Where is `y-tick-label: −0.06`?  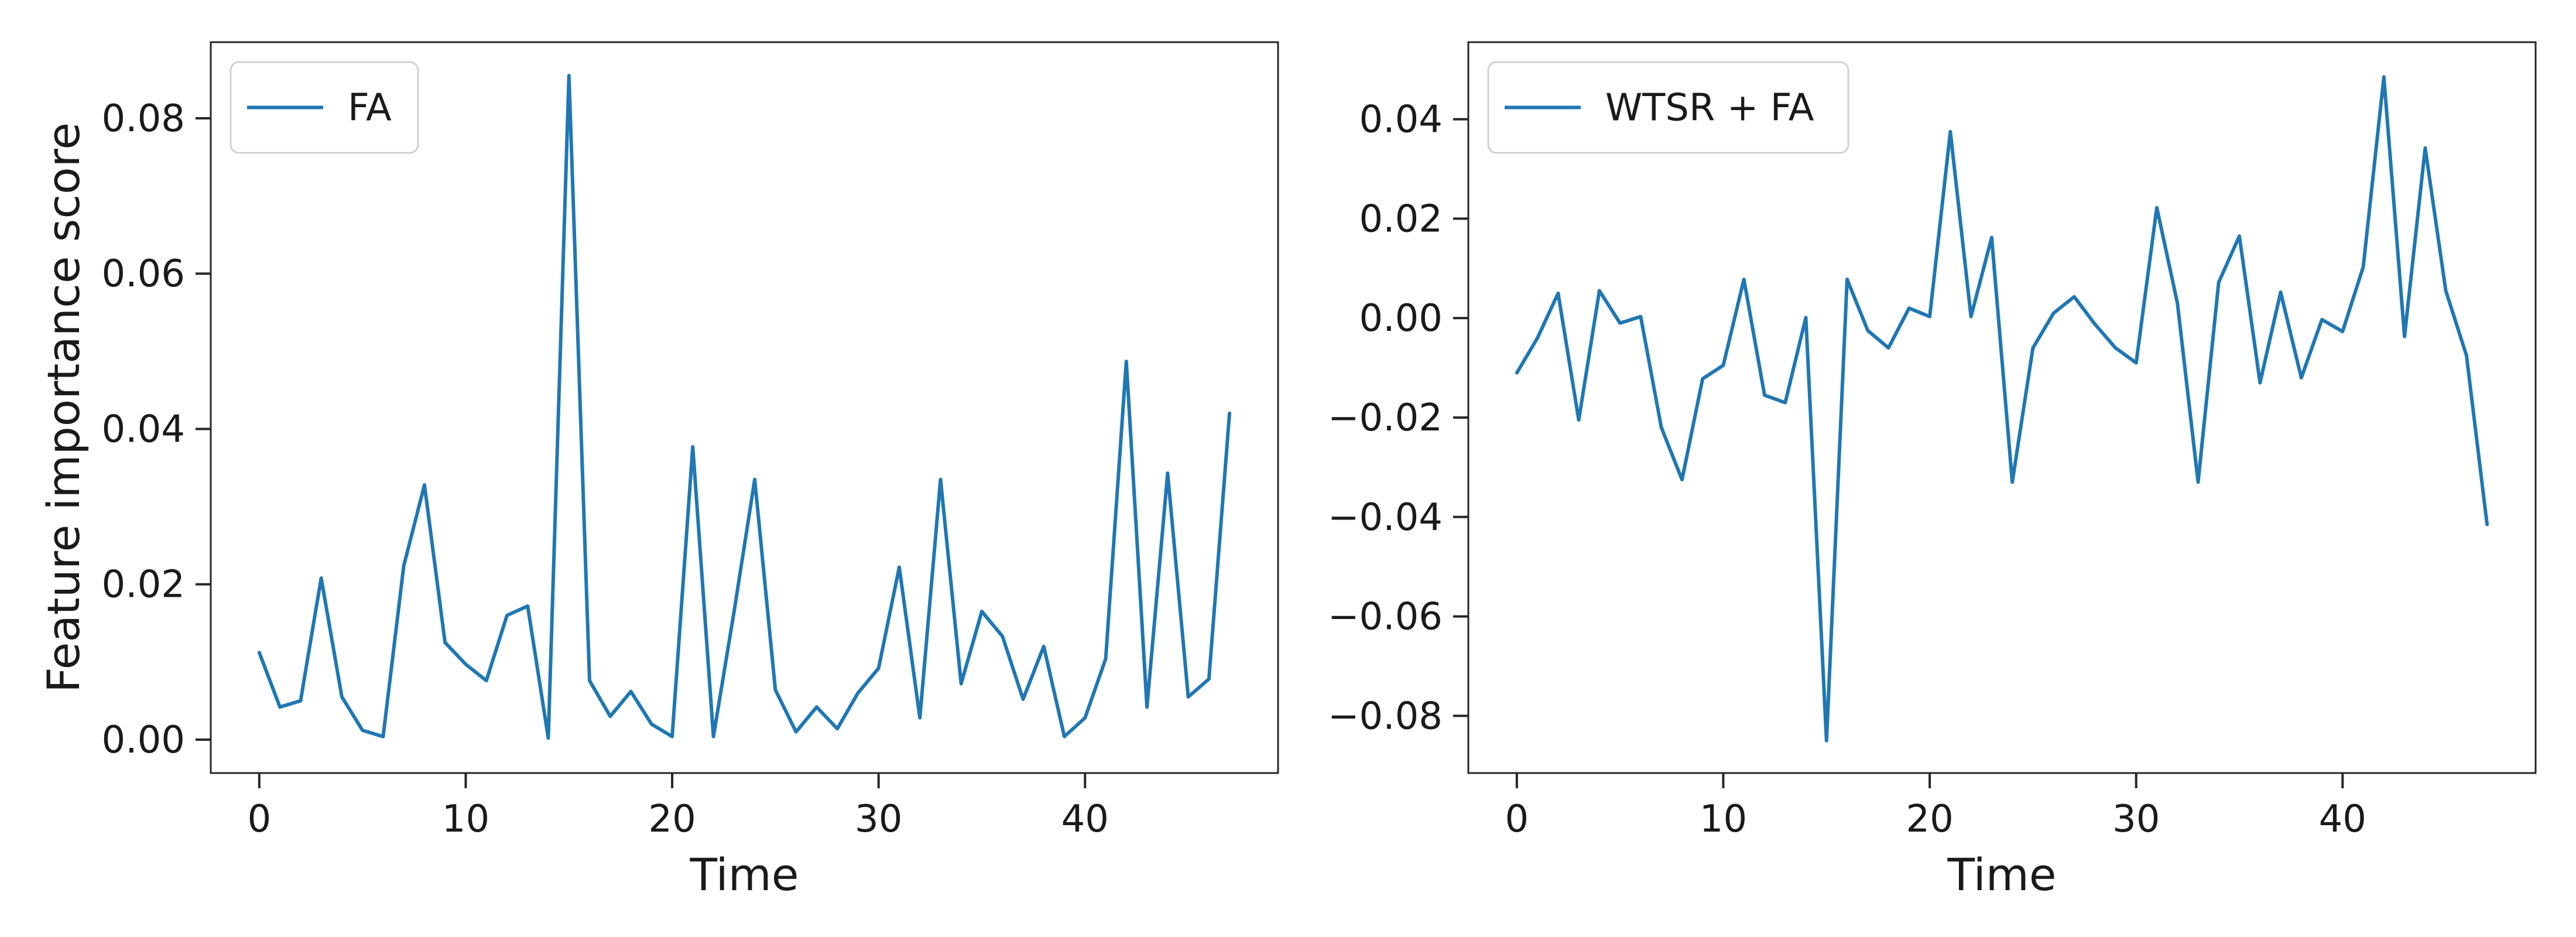
y-tick-label: −0.06 is located at coordinates (1385, 617).